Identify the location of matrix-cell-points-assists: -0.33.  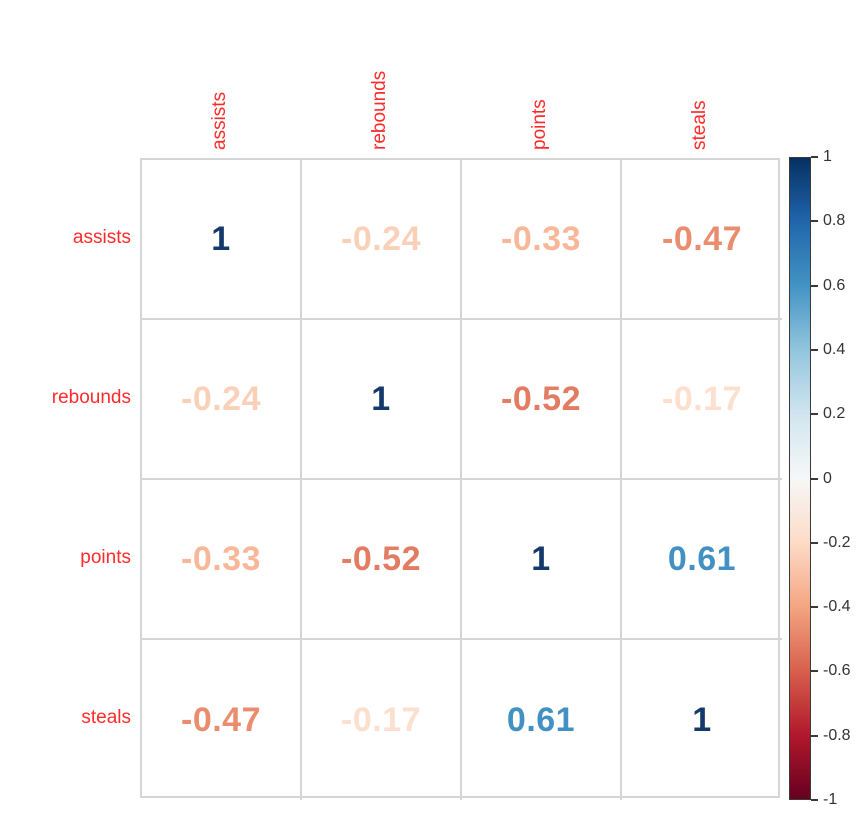
(222, 560).